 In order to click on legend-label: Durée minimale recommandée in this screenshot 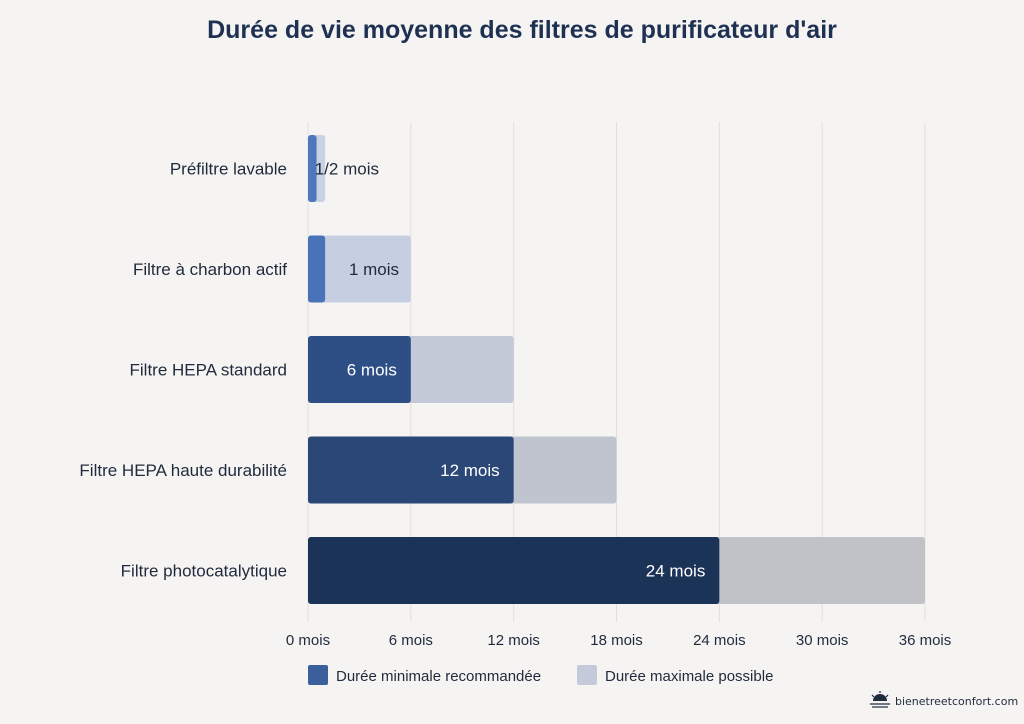, I will do `click(438, 676)`.